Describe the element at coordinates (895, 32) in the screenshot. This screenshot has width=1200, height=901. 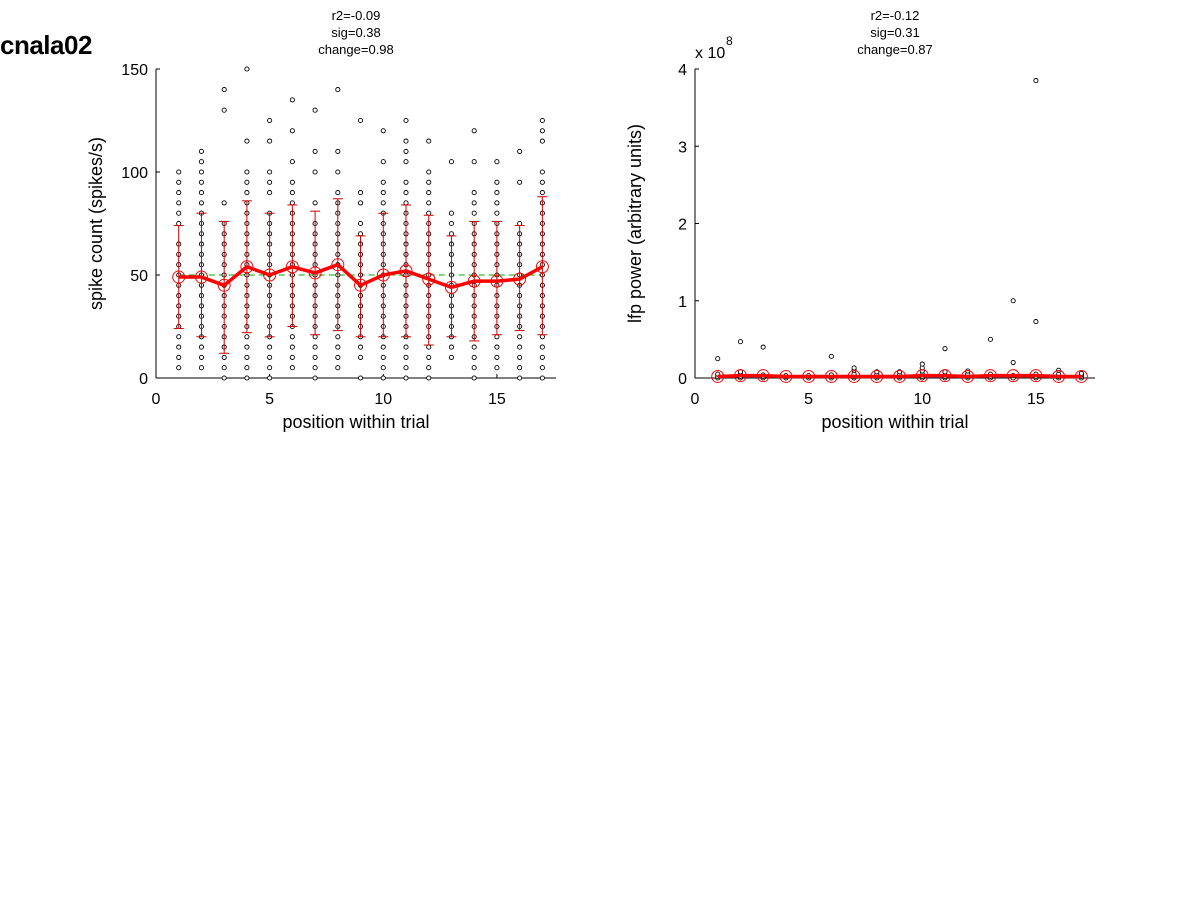
I see `stats-line-1: sig=0.31` at that location.